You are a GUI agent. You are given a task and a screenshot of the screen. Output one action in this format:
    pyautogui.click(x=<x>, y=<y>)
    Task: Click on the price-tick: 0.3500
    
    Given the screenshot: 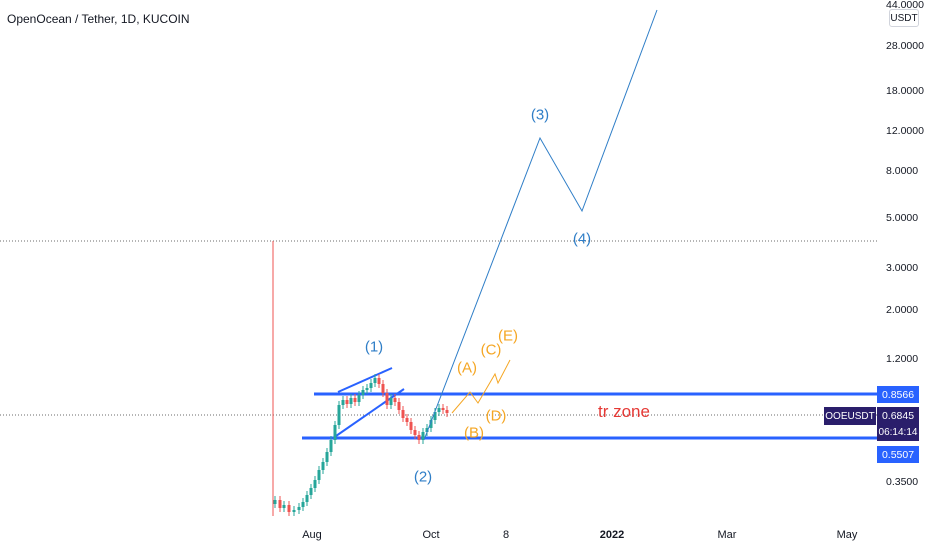 What is the action you would take?
    pyautogui.click(x=902, y=482)
    